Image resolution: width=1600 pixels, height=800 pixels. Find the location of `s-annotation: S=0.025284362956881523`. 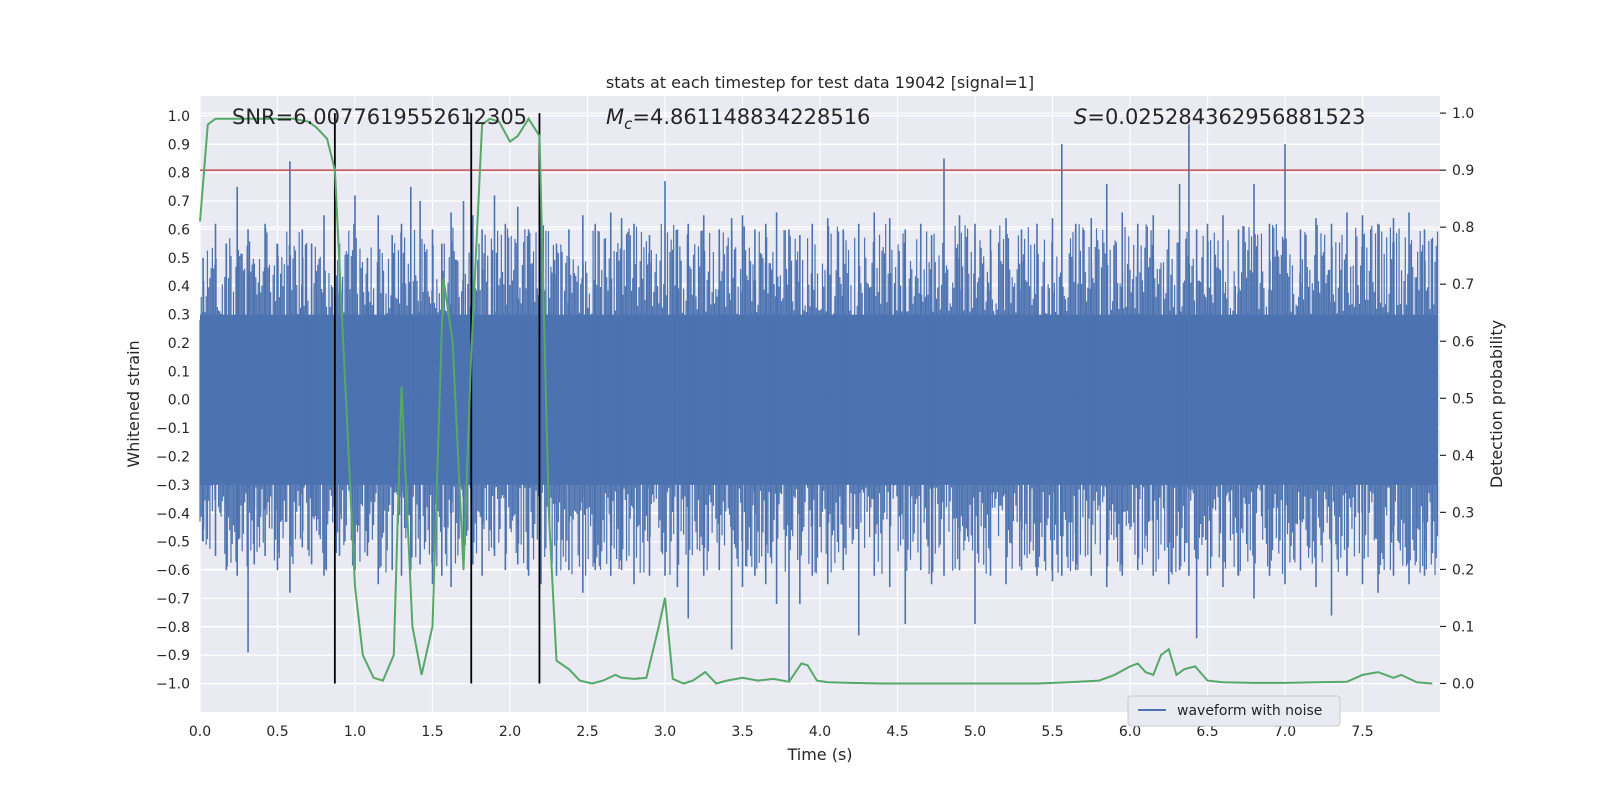

s-annotation: S=0.025284362956881523 is located at coordinates (1219, 117).